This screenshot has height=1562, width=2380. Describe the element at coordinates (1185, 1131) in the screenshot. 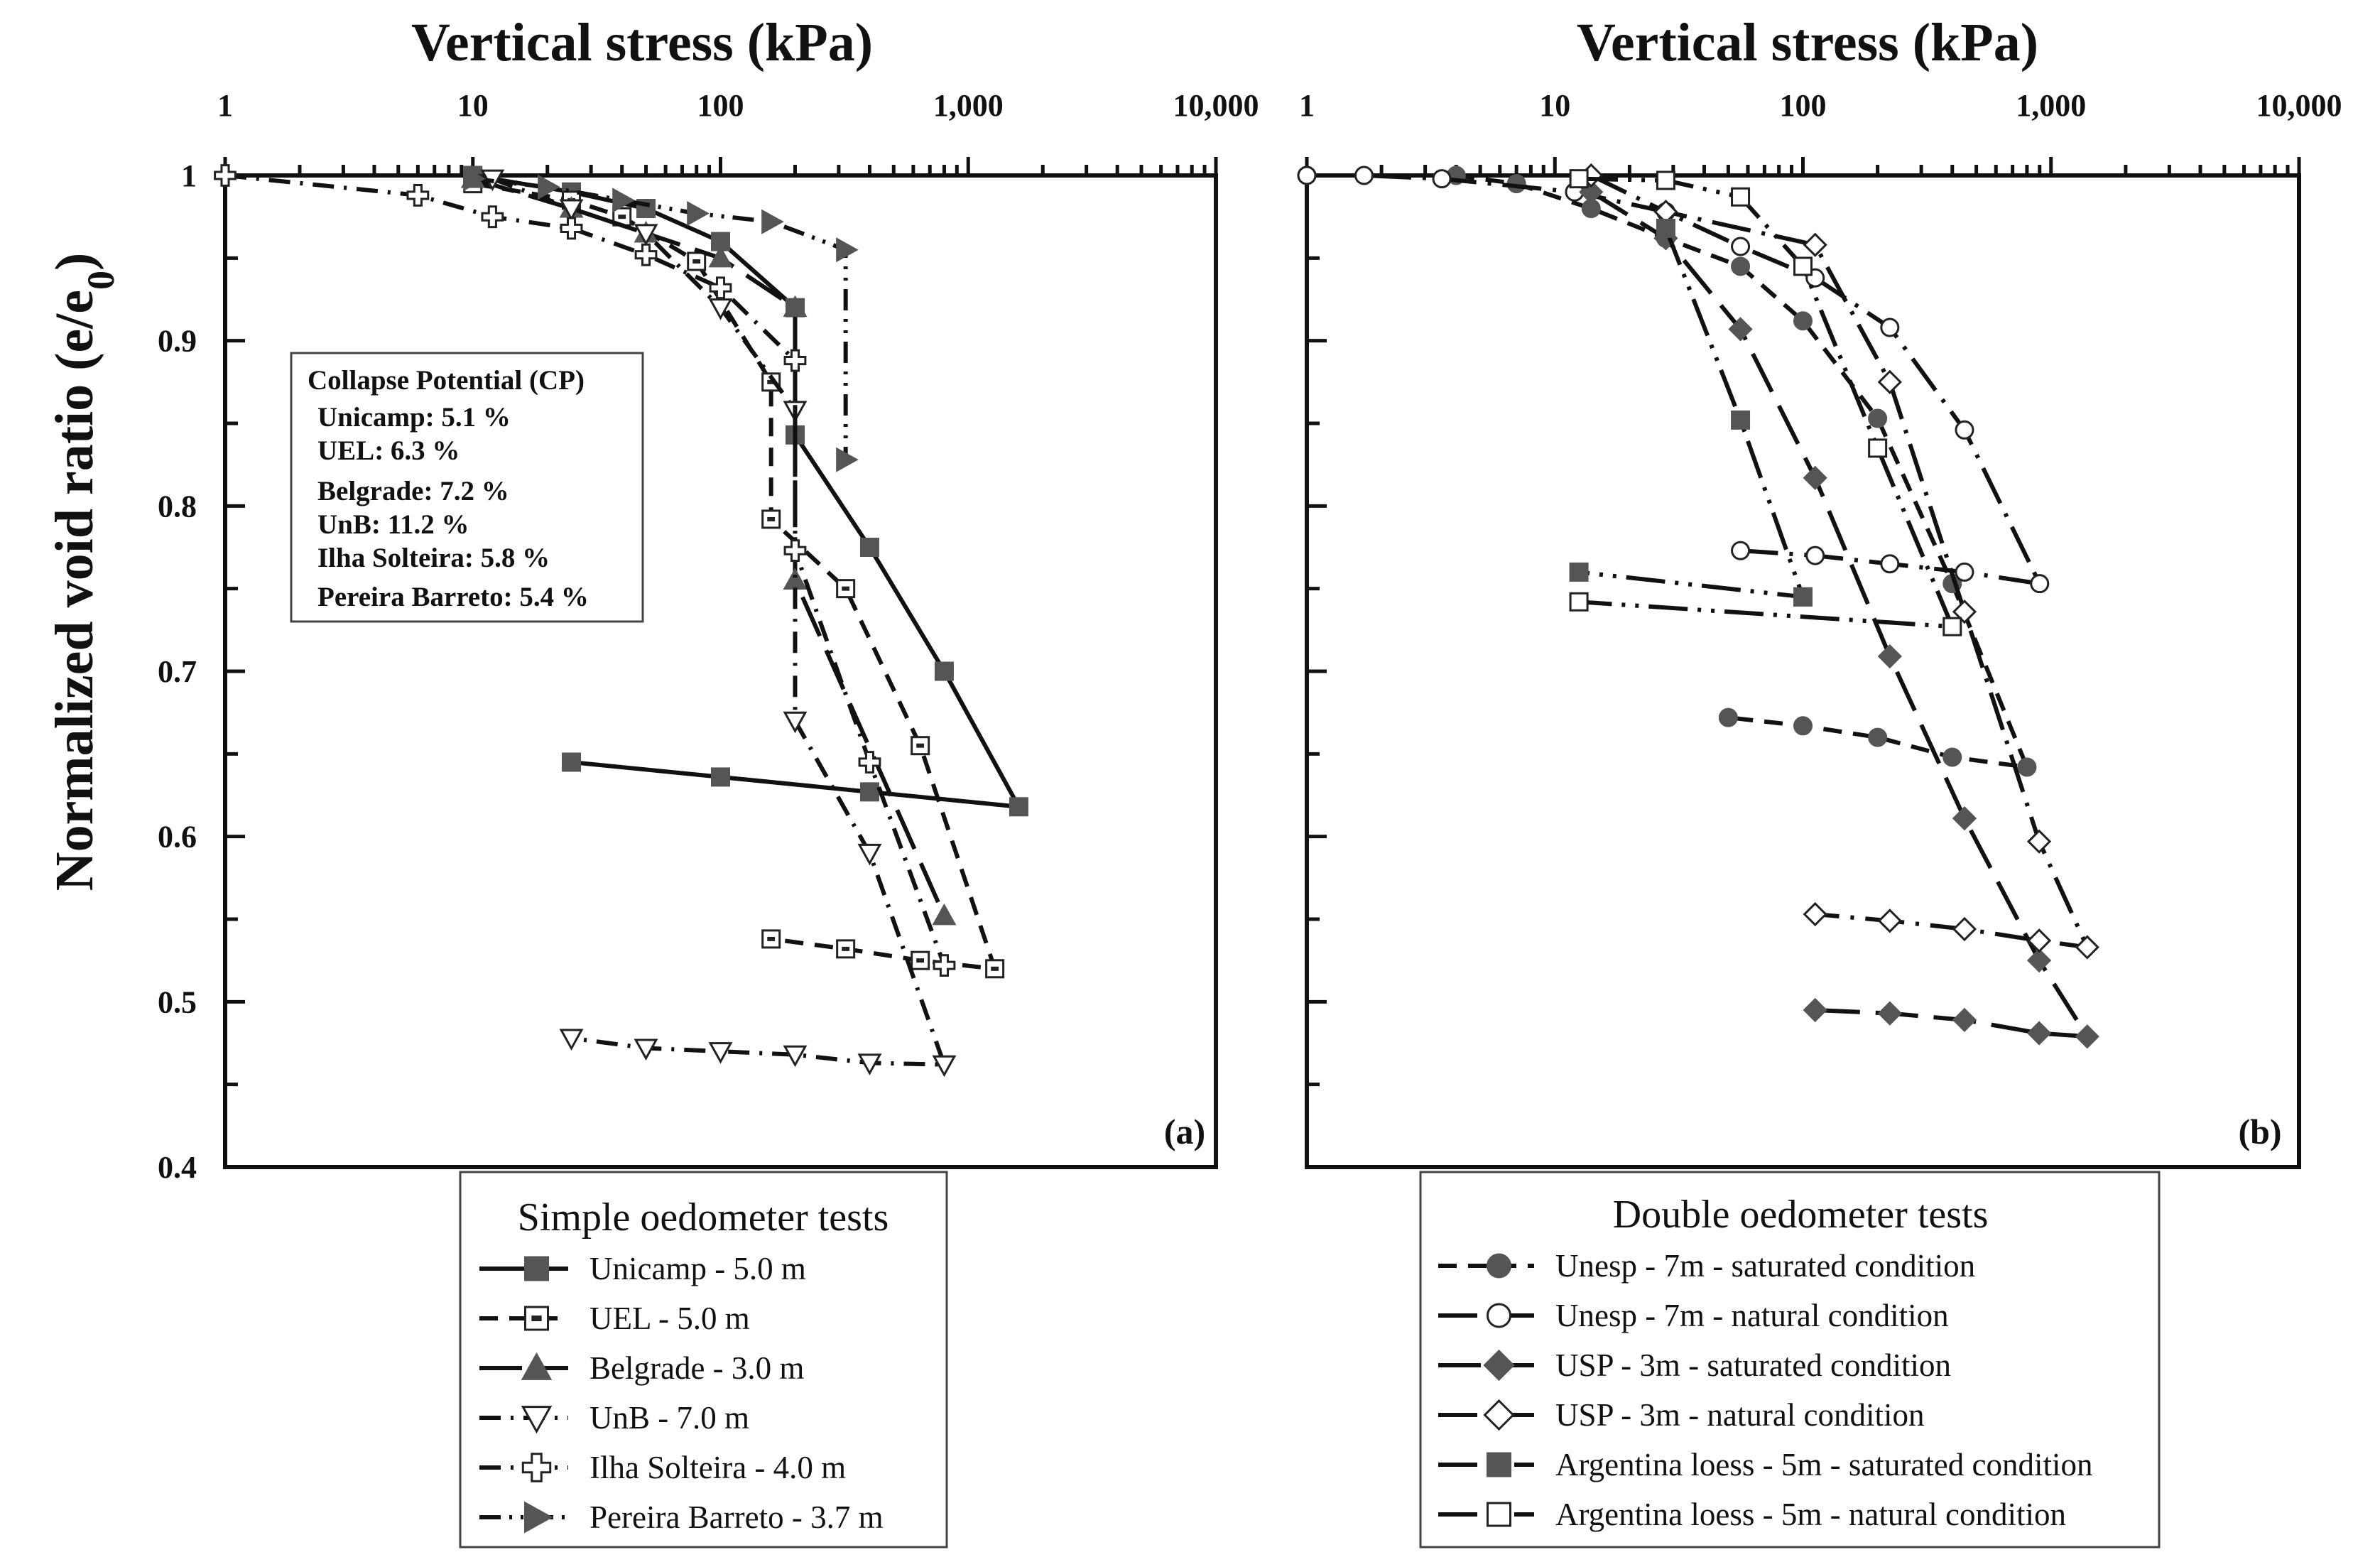

I see `panel-label-a: (a)` at that location.